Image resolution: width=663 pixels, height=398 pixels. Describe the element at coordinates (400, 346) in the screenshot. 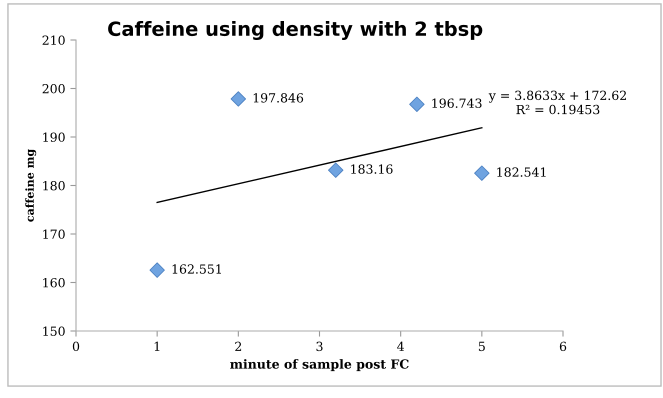

I see `x-tick-label: 4` at that location.